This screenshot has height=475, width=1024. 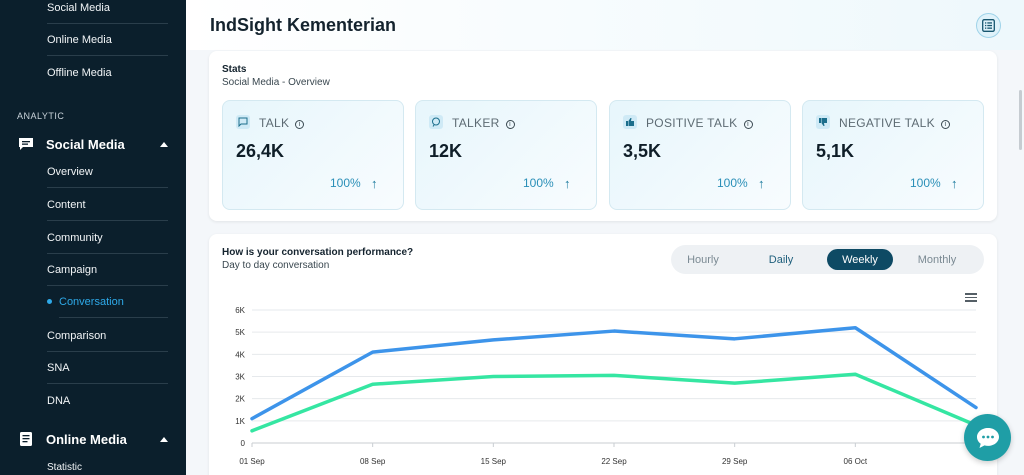 What do you see at coordinates (971, 297) in the screenshot?
I see `hamburger-menu-icon` at bounding box center [971, 297].